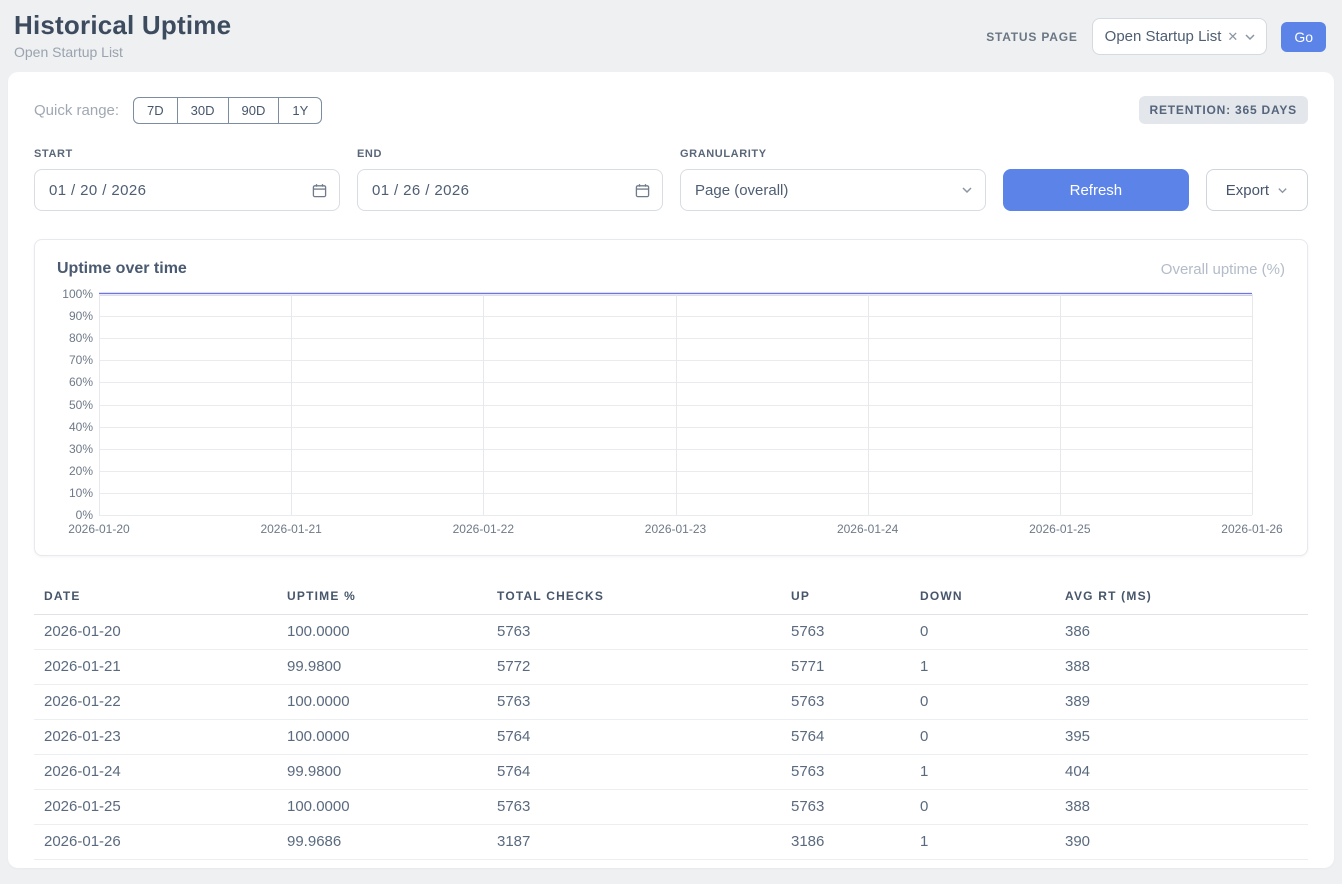 The image size is (1342, 884). What do you see at coordinates (675, 529) in the screenshot?
I see `x-tick-label: 2026-01-23` at bounding box center [675, 529].